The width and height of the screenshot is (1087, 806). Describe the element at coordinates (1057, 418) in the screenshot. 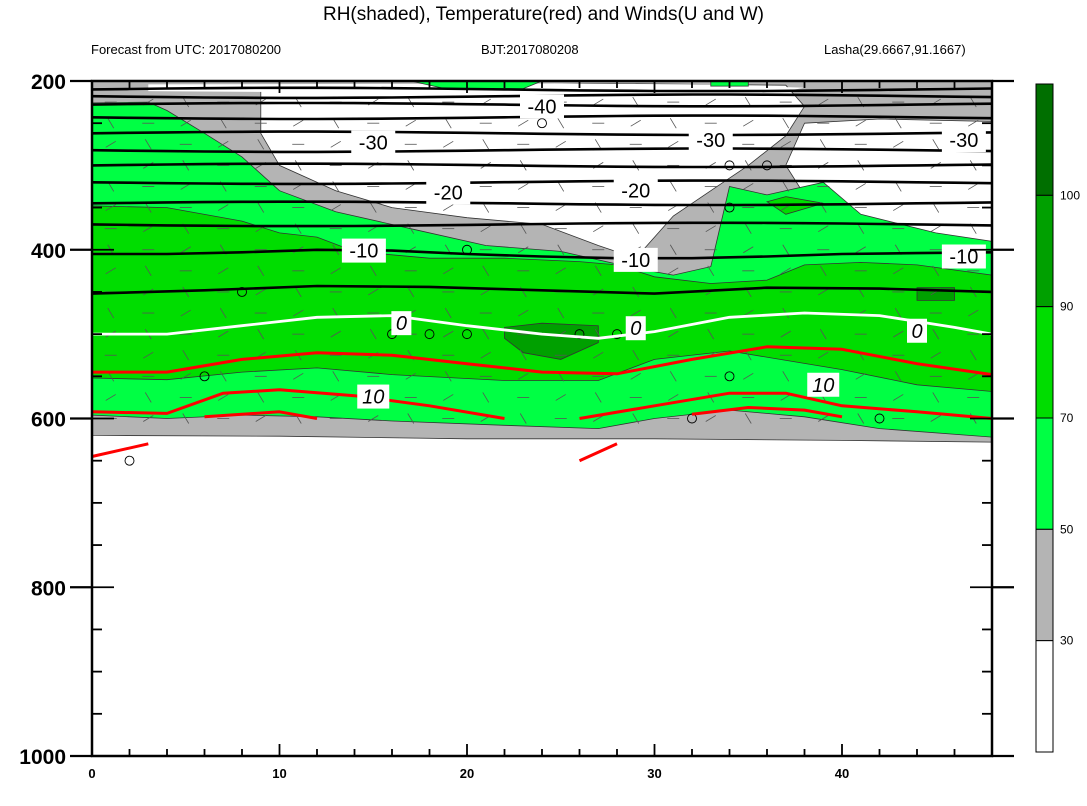

I see `colorbar: 100 90 70 50 30` at that location.